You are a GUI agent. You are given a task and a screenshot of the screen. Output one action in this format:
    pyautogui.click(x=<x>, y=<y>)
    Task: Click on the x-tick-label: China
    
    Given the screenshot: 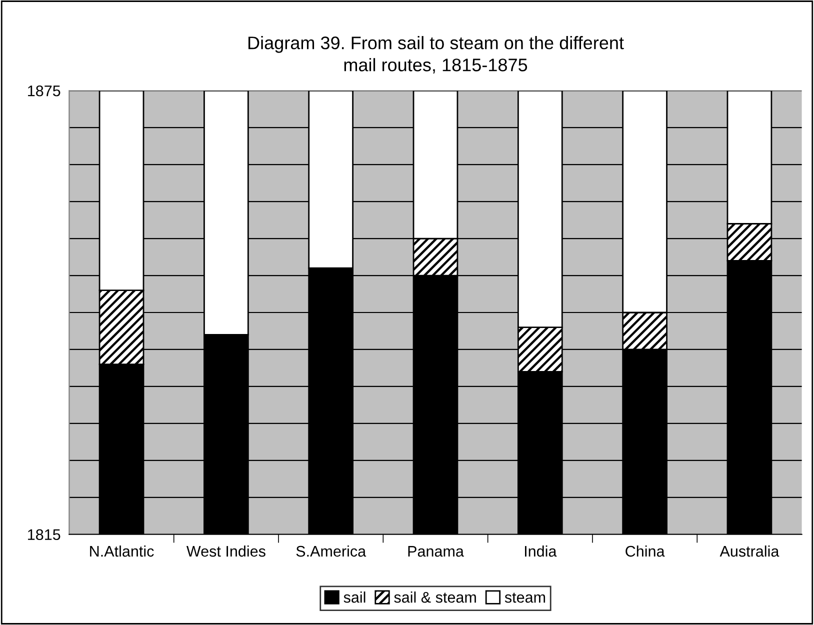 What is the action you would take?
    pyautogui.click(x=645, y=551)
    